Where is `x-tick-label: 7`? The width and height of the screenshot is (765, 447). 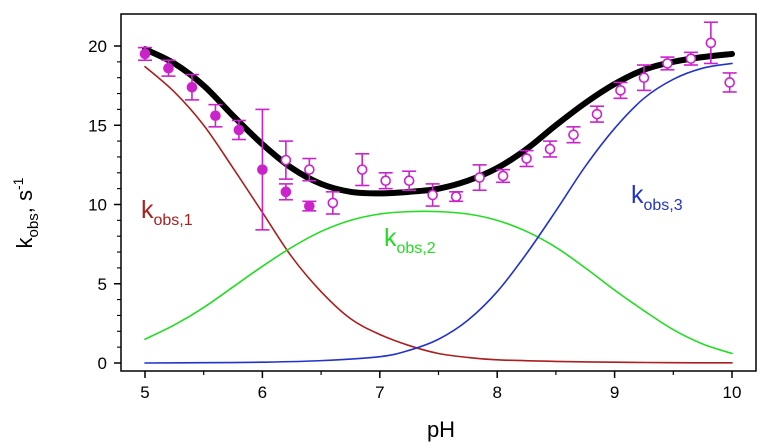 x-tick-label: 7 is located at coordinates (379, 392).